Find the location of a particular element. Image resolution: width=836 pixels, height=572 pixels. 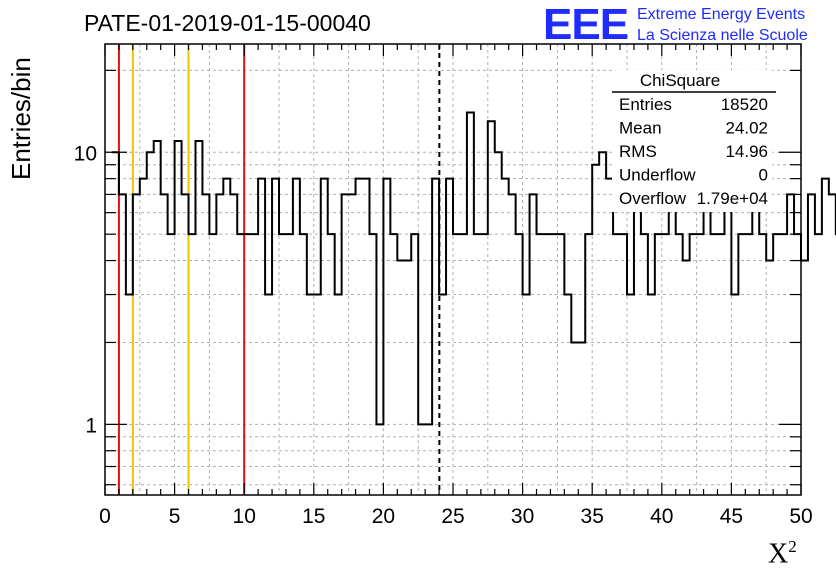

y-tick-label: 1 is located at coordinates (91, 425).